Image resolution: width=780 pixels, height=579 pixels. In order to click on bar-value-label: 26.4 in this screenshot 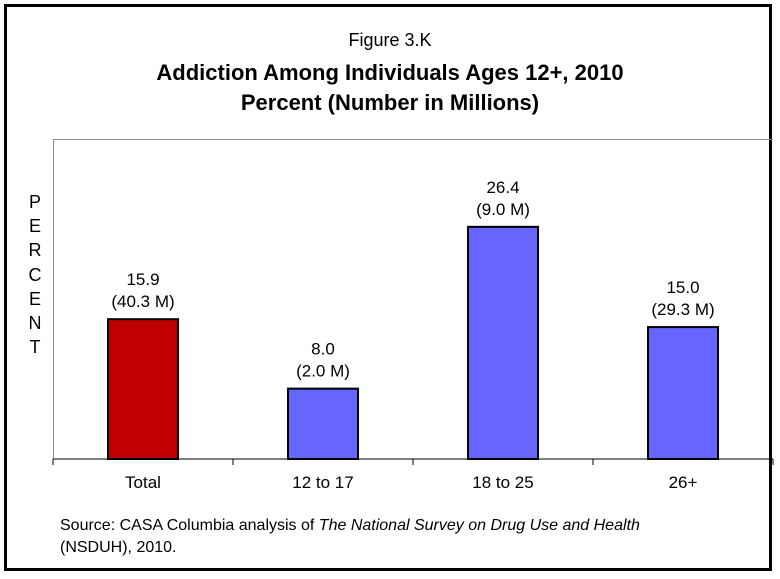, I will do `click(502, 187)`.